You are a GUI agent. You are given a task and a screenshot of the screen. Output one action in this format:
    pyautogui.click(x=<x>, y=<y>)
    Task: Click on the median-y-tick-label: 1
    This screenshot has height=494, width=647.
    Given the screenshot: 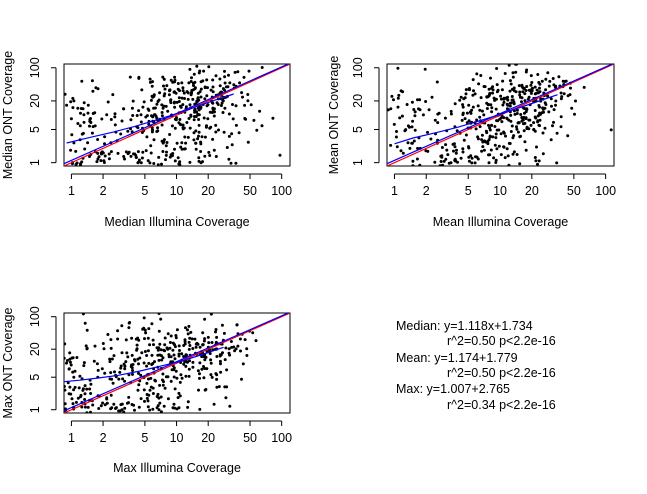 What is the action you would take?
    pyautogui.click(x=35, y=162)
    